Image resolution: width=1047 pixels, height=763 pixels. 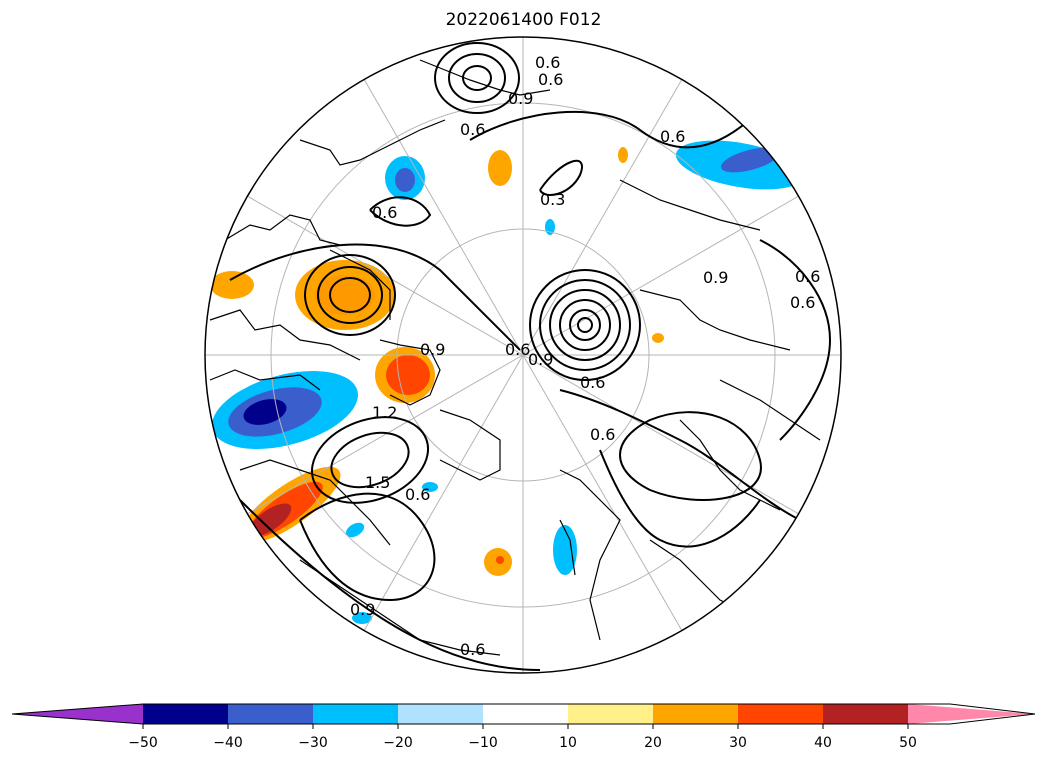 What do you see at coordinates (377, 482) in the screenshot?
I see `contour-label: 1.5` at bounding box center [377, 482].